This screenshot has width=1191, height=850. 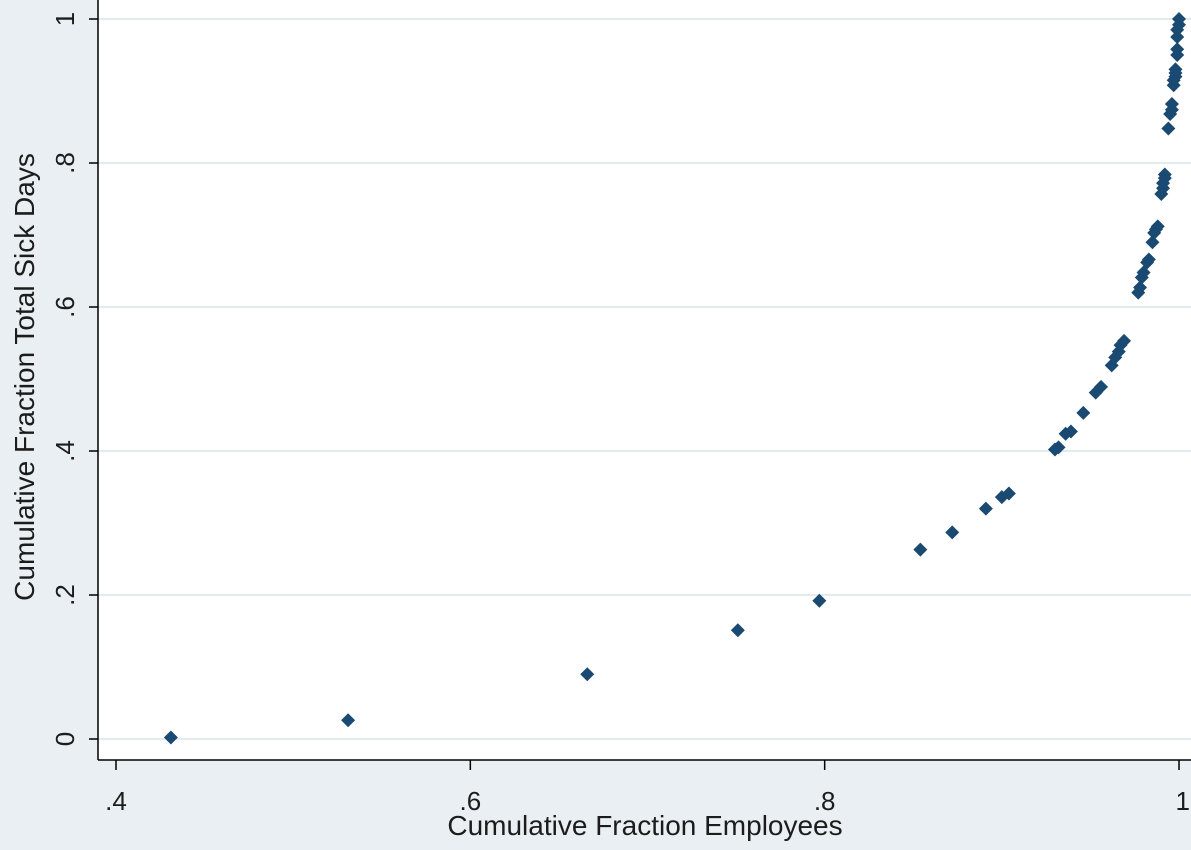 What do you see at coordinates (825, 801) in the screenshot?
I see `x-tick-label: .8` at bounding box center [825, 801].